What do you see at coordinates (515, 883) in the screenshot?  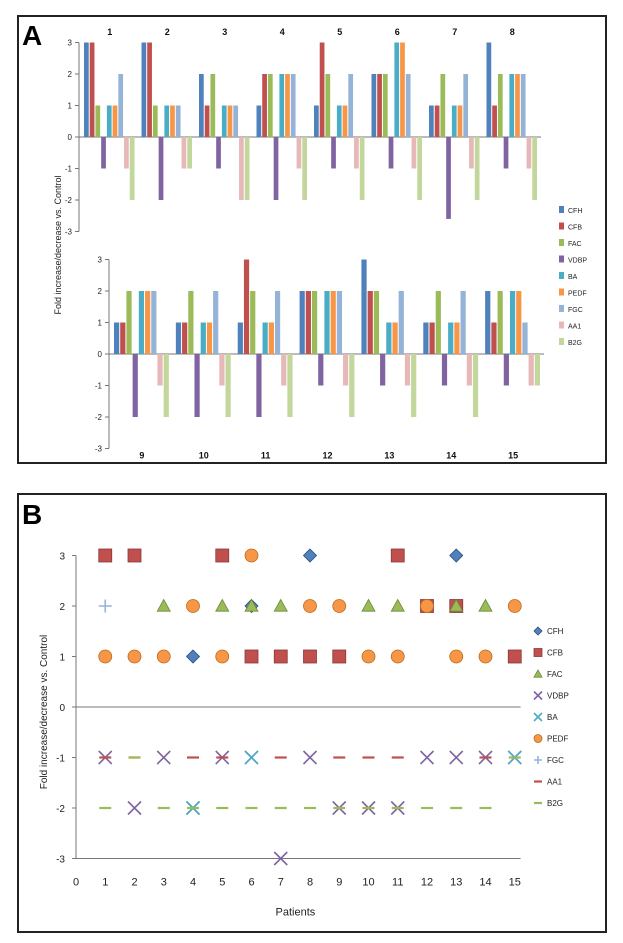 I see `x-tick-label: 15` at bounding box center [515, 883].